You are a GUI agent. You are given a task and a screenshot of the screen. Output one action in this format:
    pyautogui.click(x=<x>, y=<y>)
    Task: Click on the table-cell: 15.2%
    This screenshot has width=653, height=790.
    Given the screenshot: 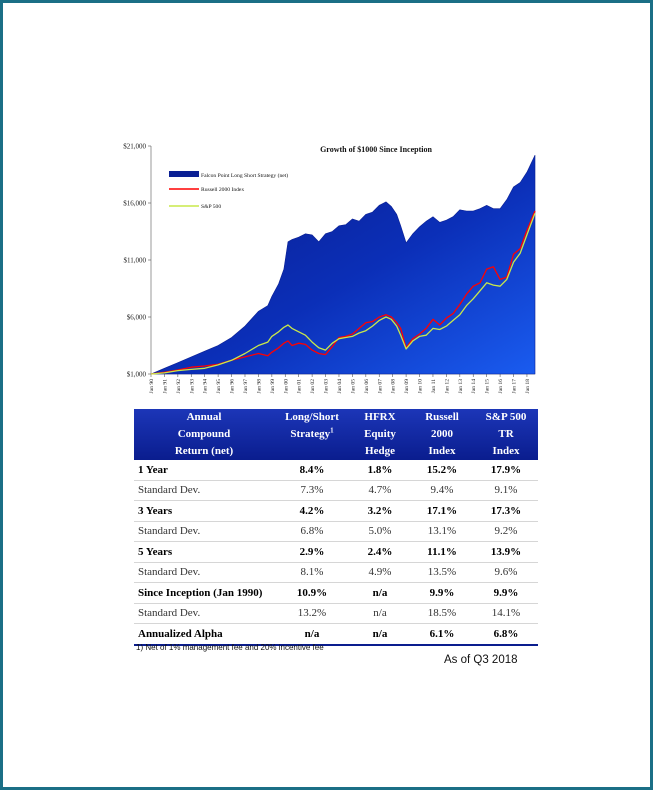 What is the action you would take?
    pyautogui.click(x=442, y=470)
    